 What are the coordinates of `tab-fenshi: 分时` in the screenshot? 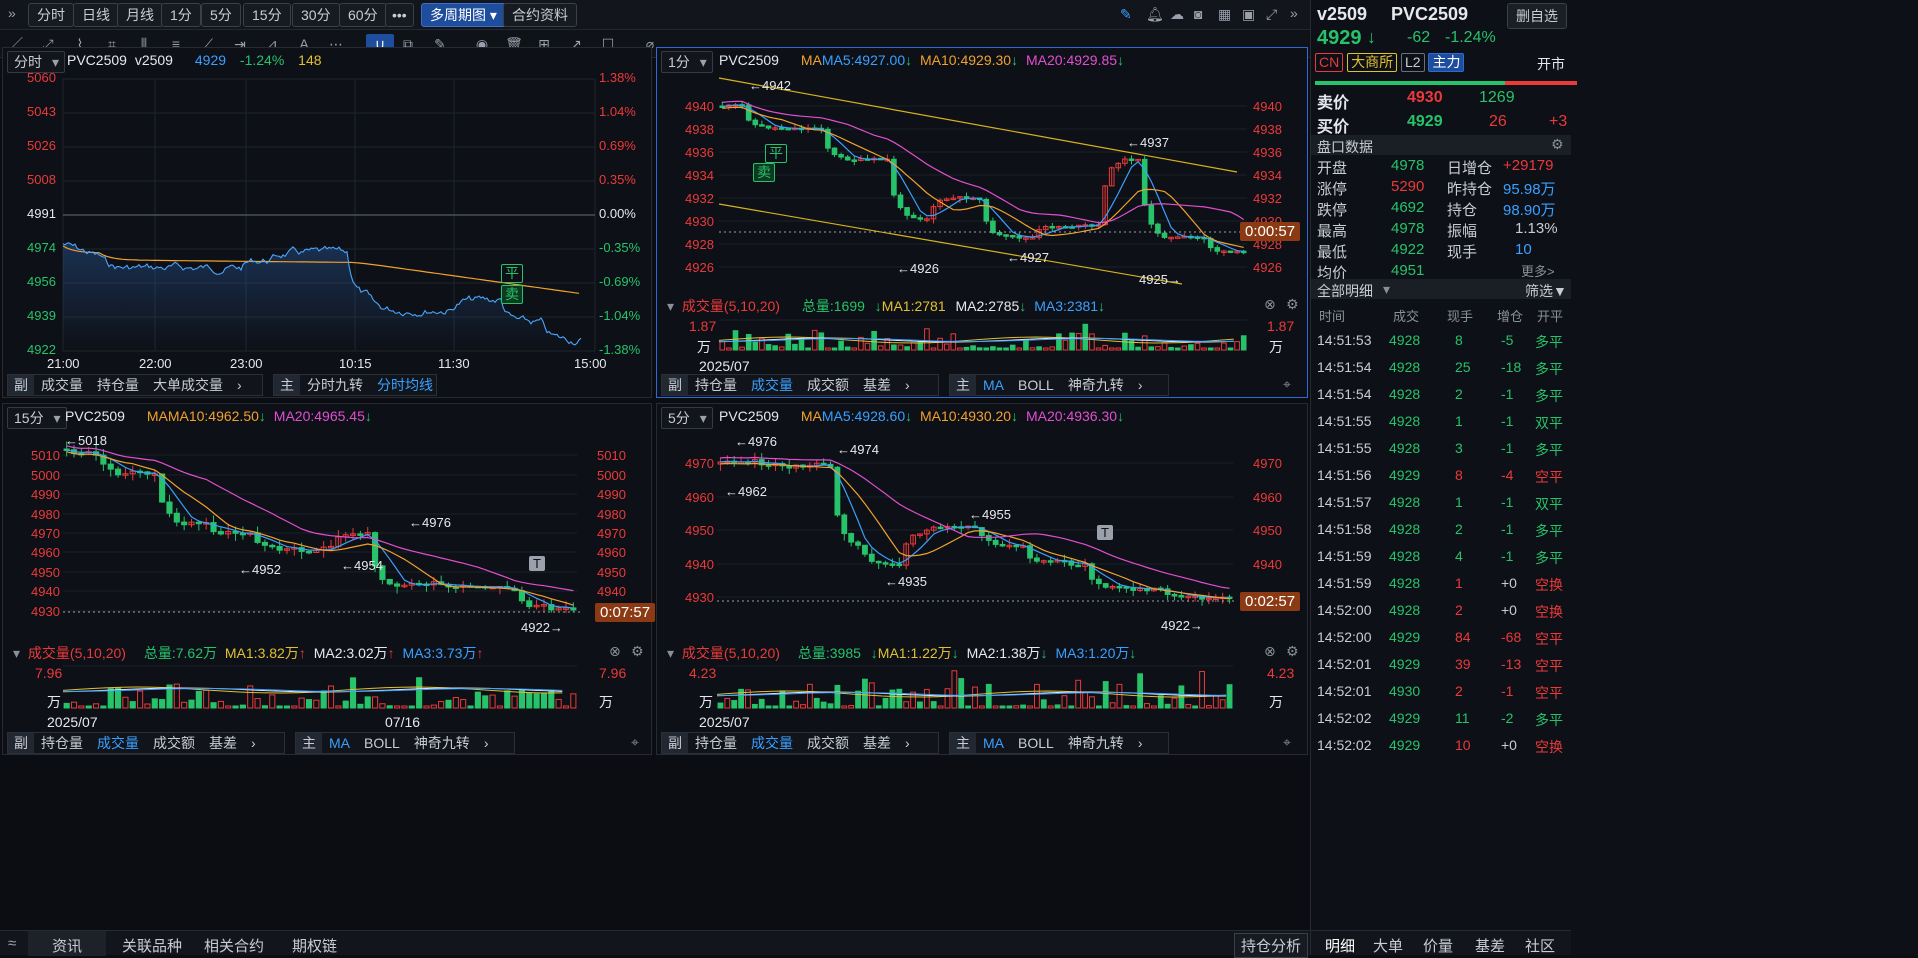 It's located at (51, 15).